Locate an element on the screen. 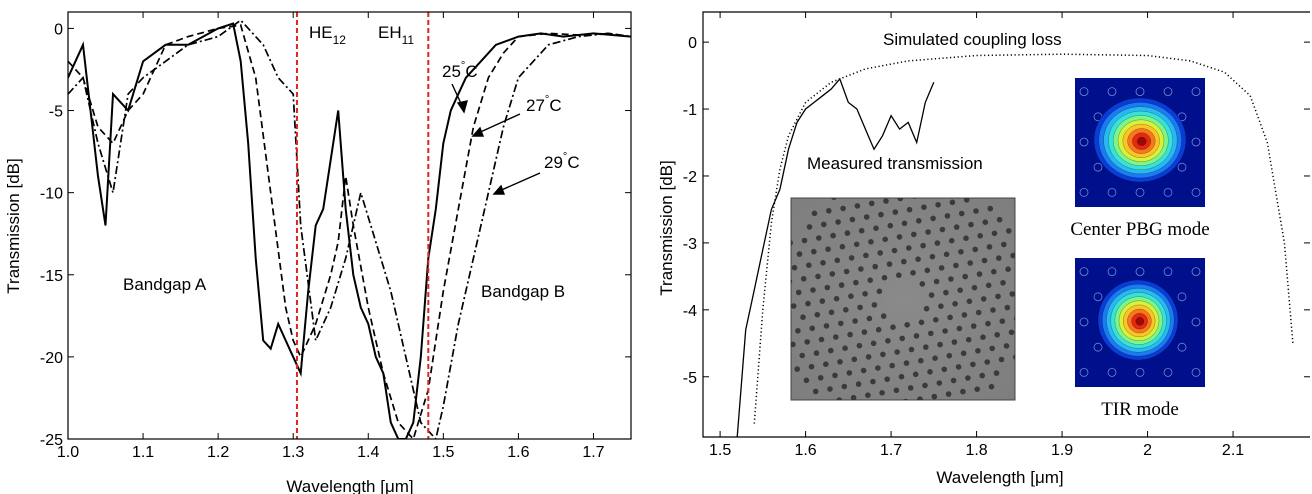 Image resolution: width=1312 pixels, height=494 pixels. right-y-tick-label-4: -4 is located at coordinates (690, 311).